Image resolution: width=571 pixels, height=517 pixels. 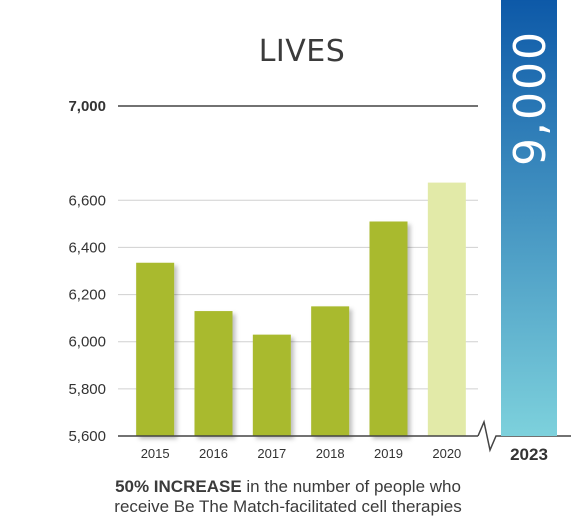 What do you see at coordinates (330, 453) in the screenshot?
I see `x-tick-label: 2018` at bounding box center [330, 453].